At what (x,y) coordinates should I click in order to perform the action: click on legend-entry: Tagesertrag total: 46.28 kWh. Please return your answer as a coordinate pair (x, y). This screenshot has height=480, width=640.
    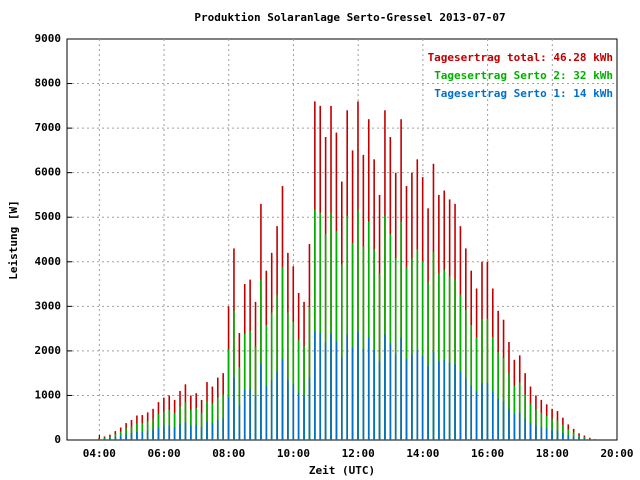
    Looking at the image, I should click on (520, 57).